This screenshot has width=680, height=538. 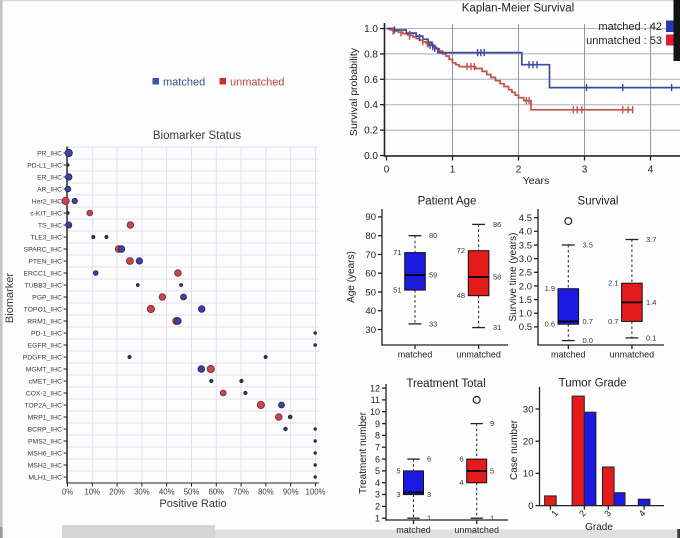 I want to click on svg-text: 30, so click(x=370, y=330).